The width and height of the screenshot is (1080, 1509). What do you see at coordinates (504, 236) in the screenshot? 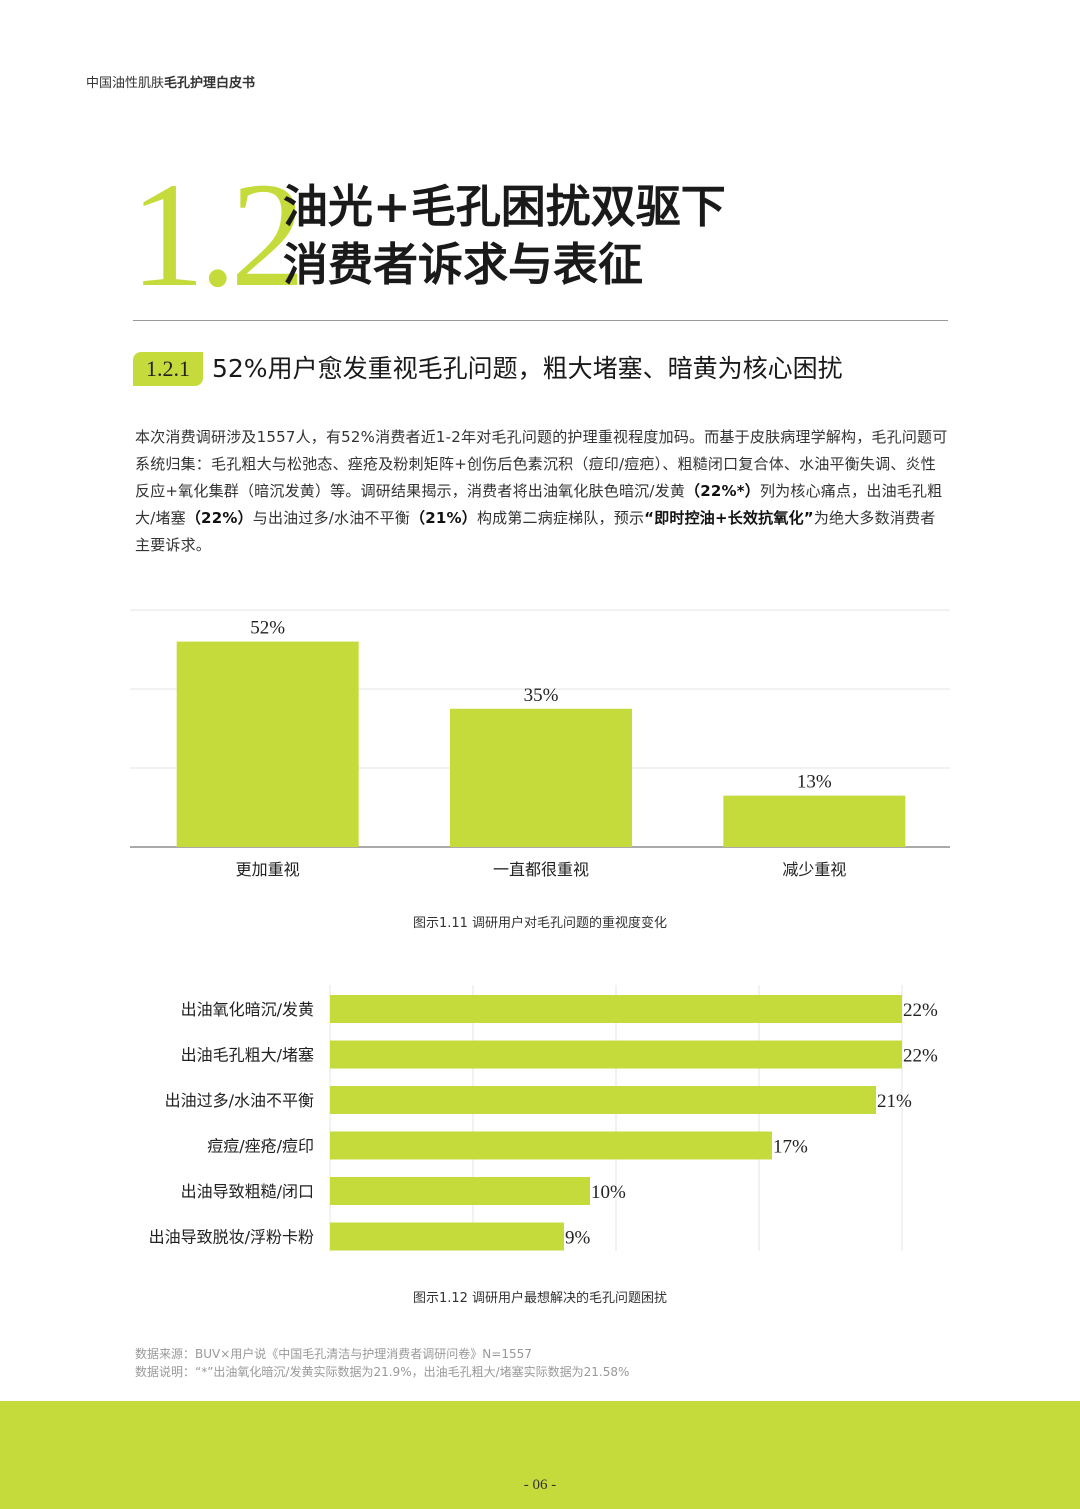
I see `section-title: 油光+毛孔困扰双驱下 消费者诉求与表征` at bounding box center [504, 236].